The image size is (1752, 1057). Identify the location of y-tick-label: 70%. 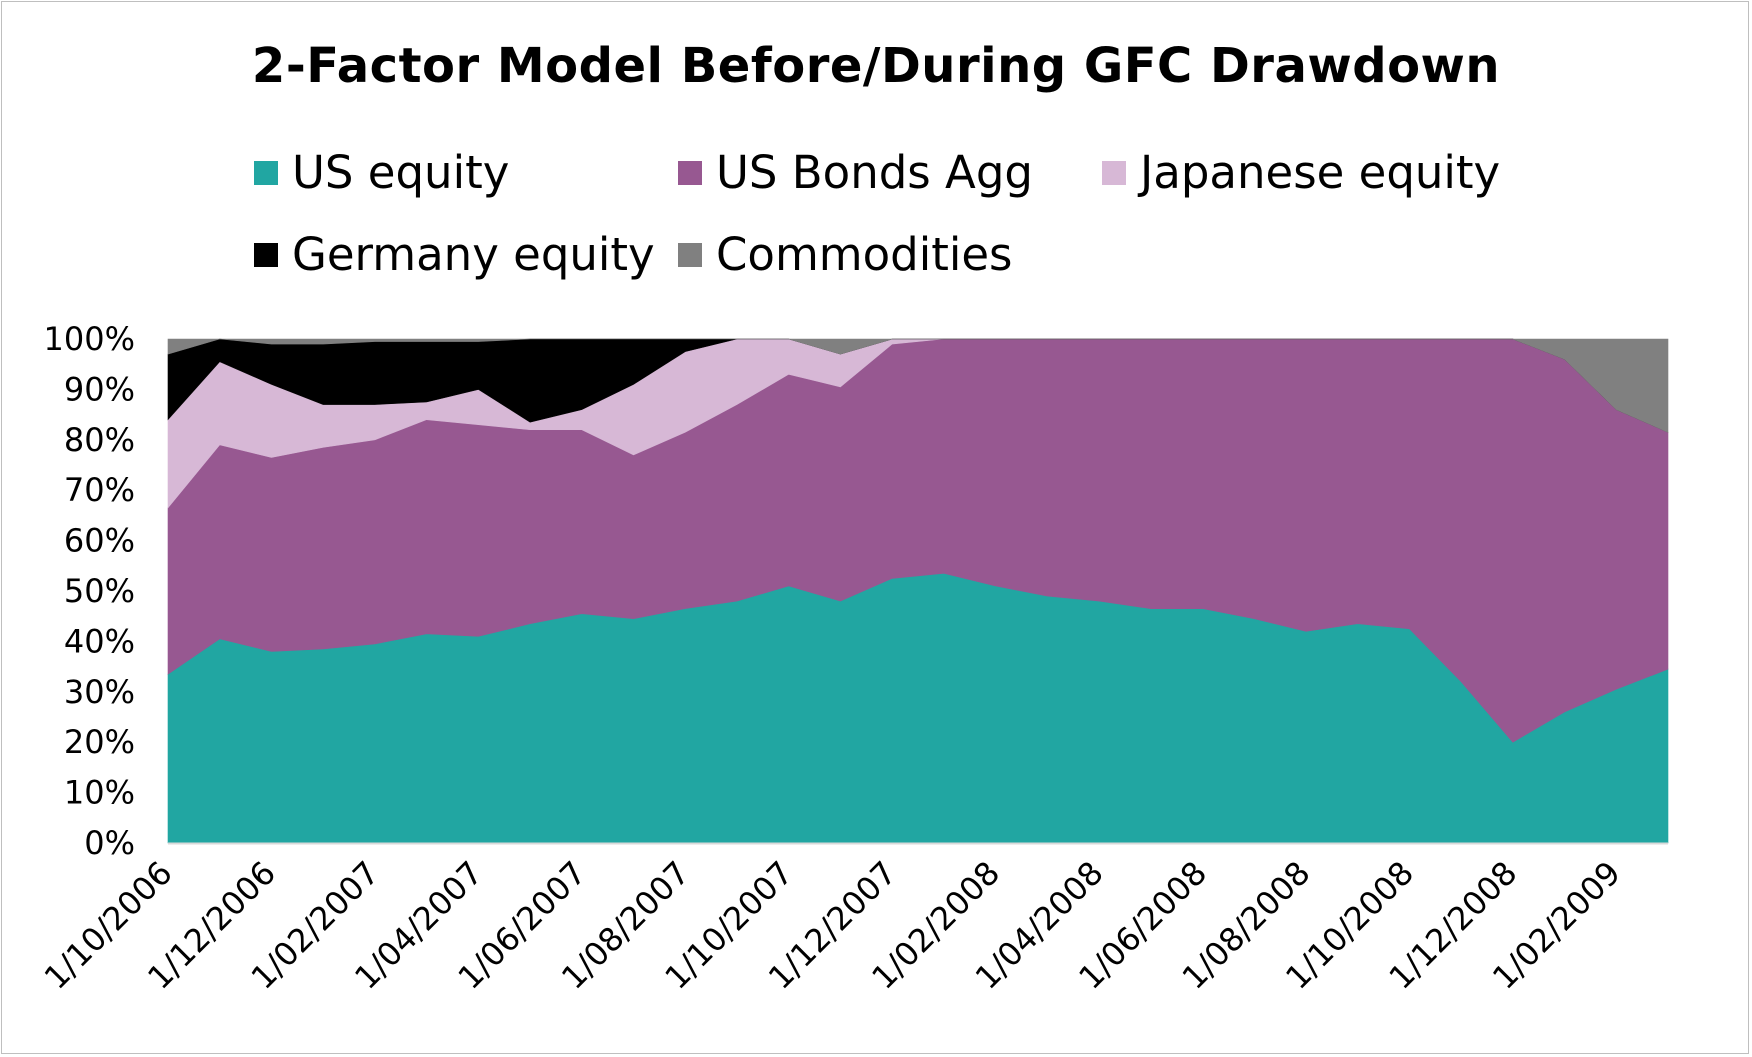
(99, 490).